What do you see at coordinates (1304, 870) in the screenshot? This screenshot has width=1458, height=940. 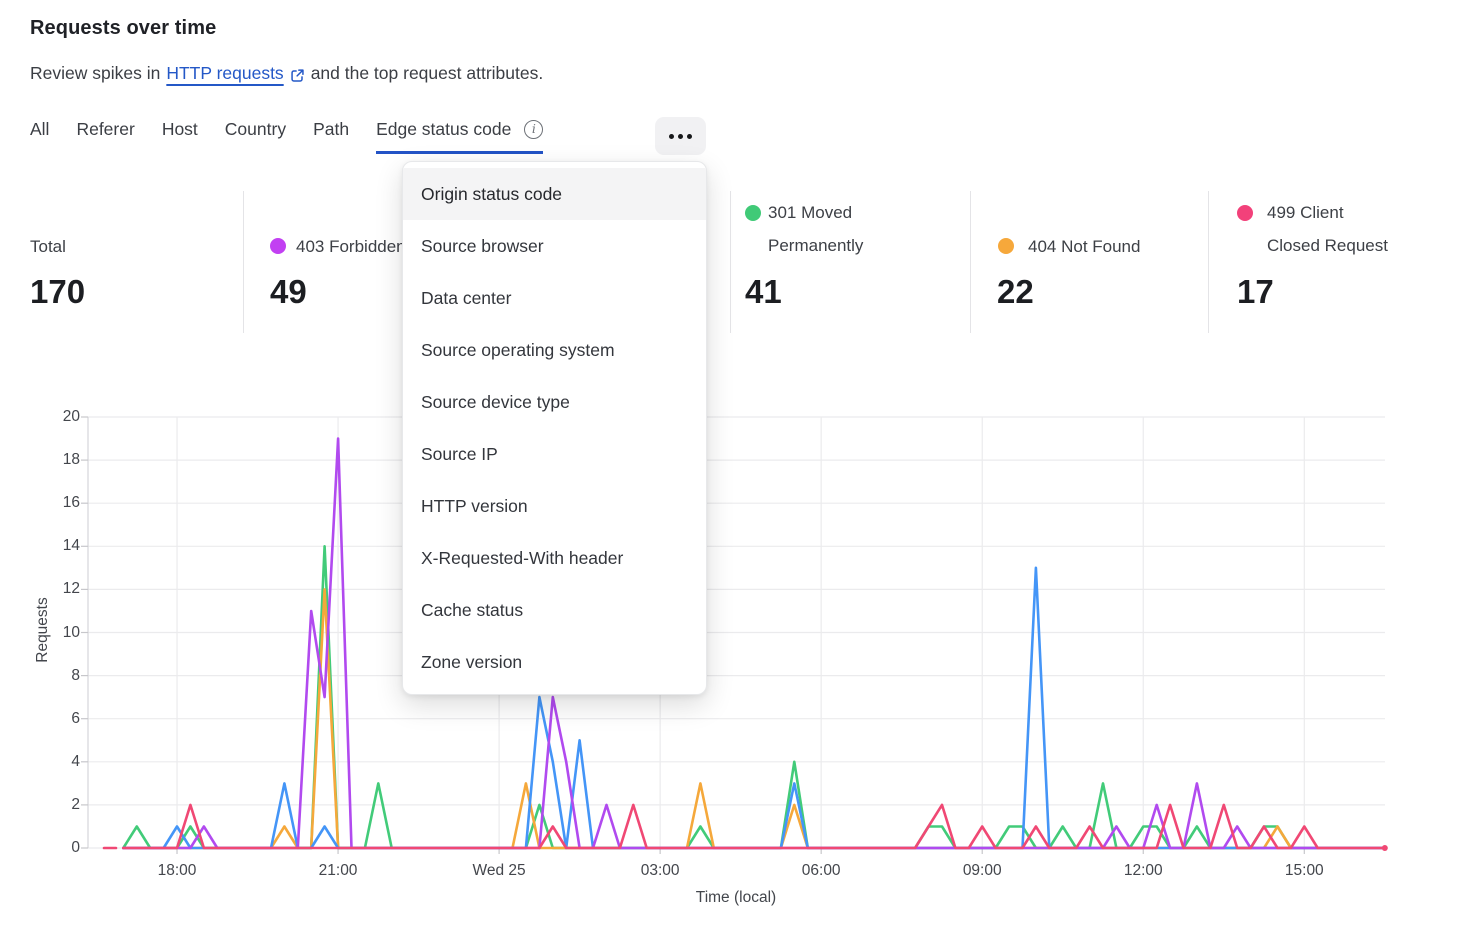 I see `x-tick-label: 15:00` at bounding box center [1304, 870].